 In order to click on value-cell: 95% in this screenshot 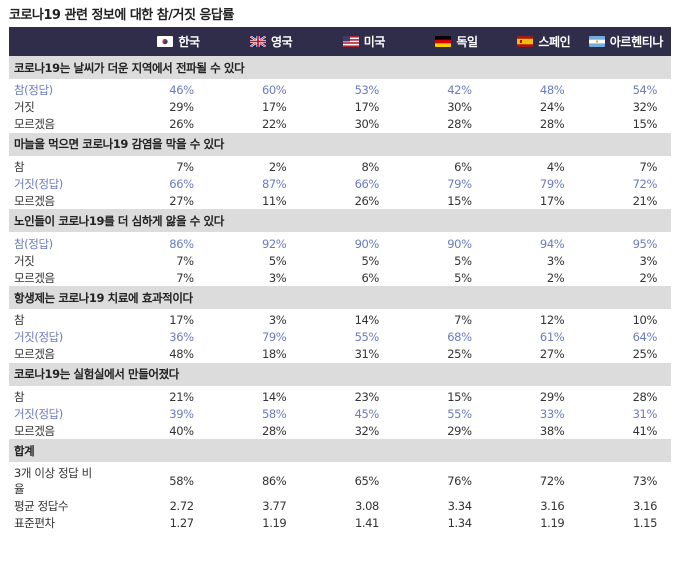, I will do `click(645, 243)`.